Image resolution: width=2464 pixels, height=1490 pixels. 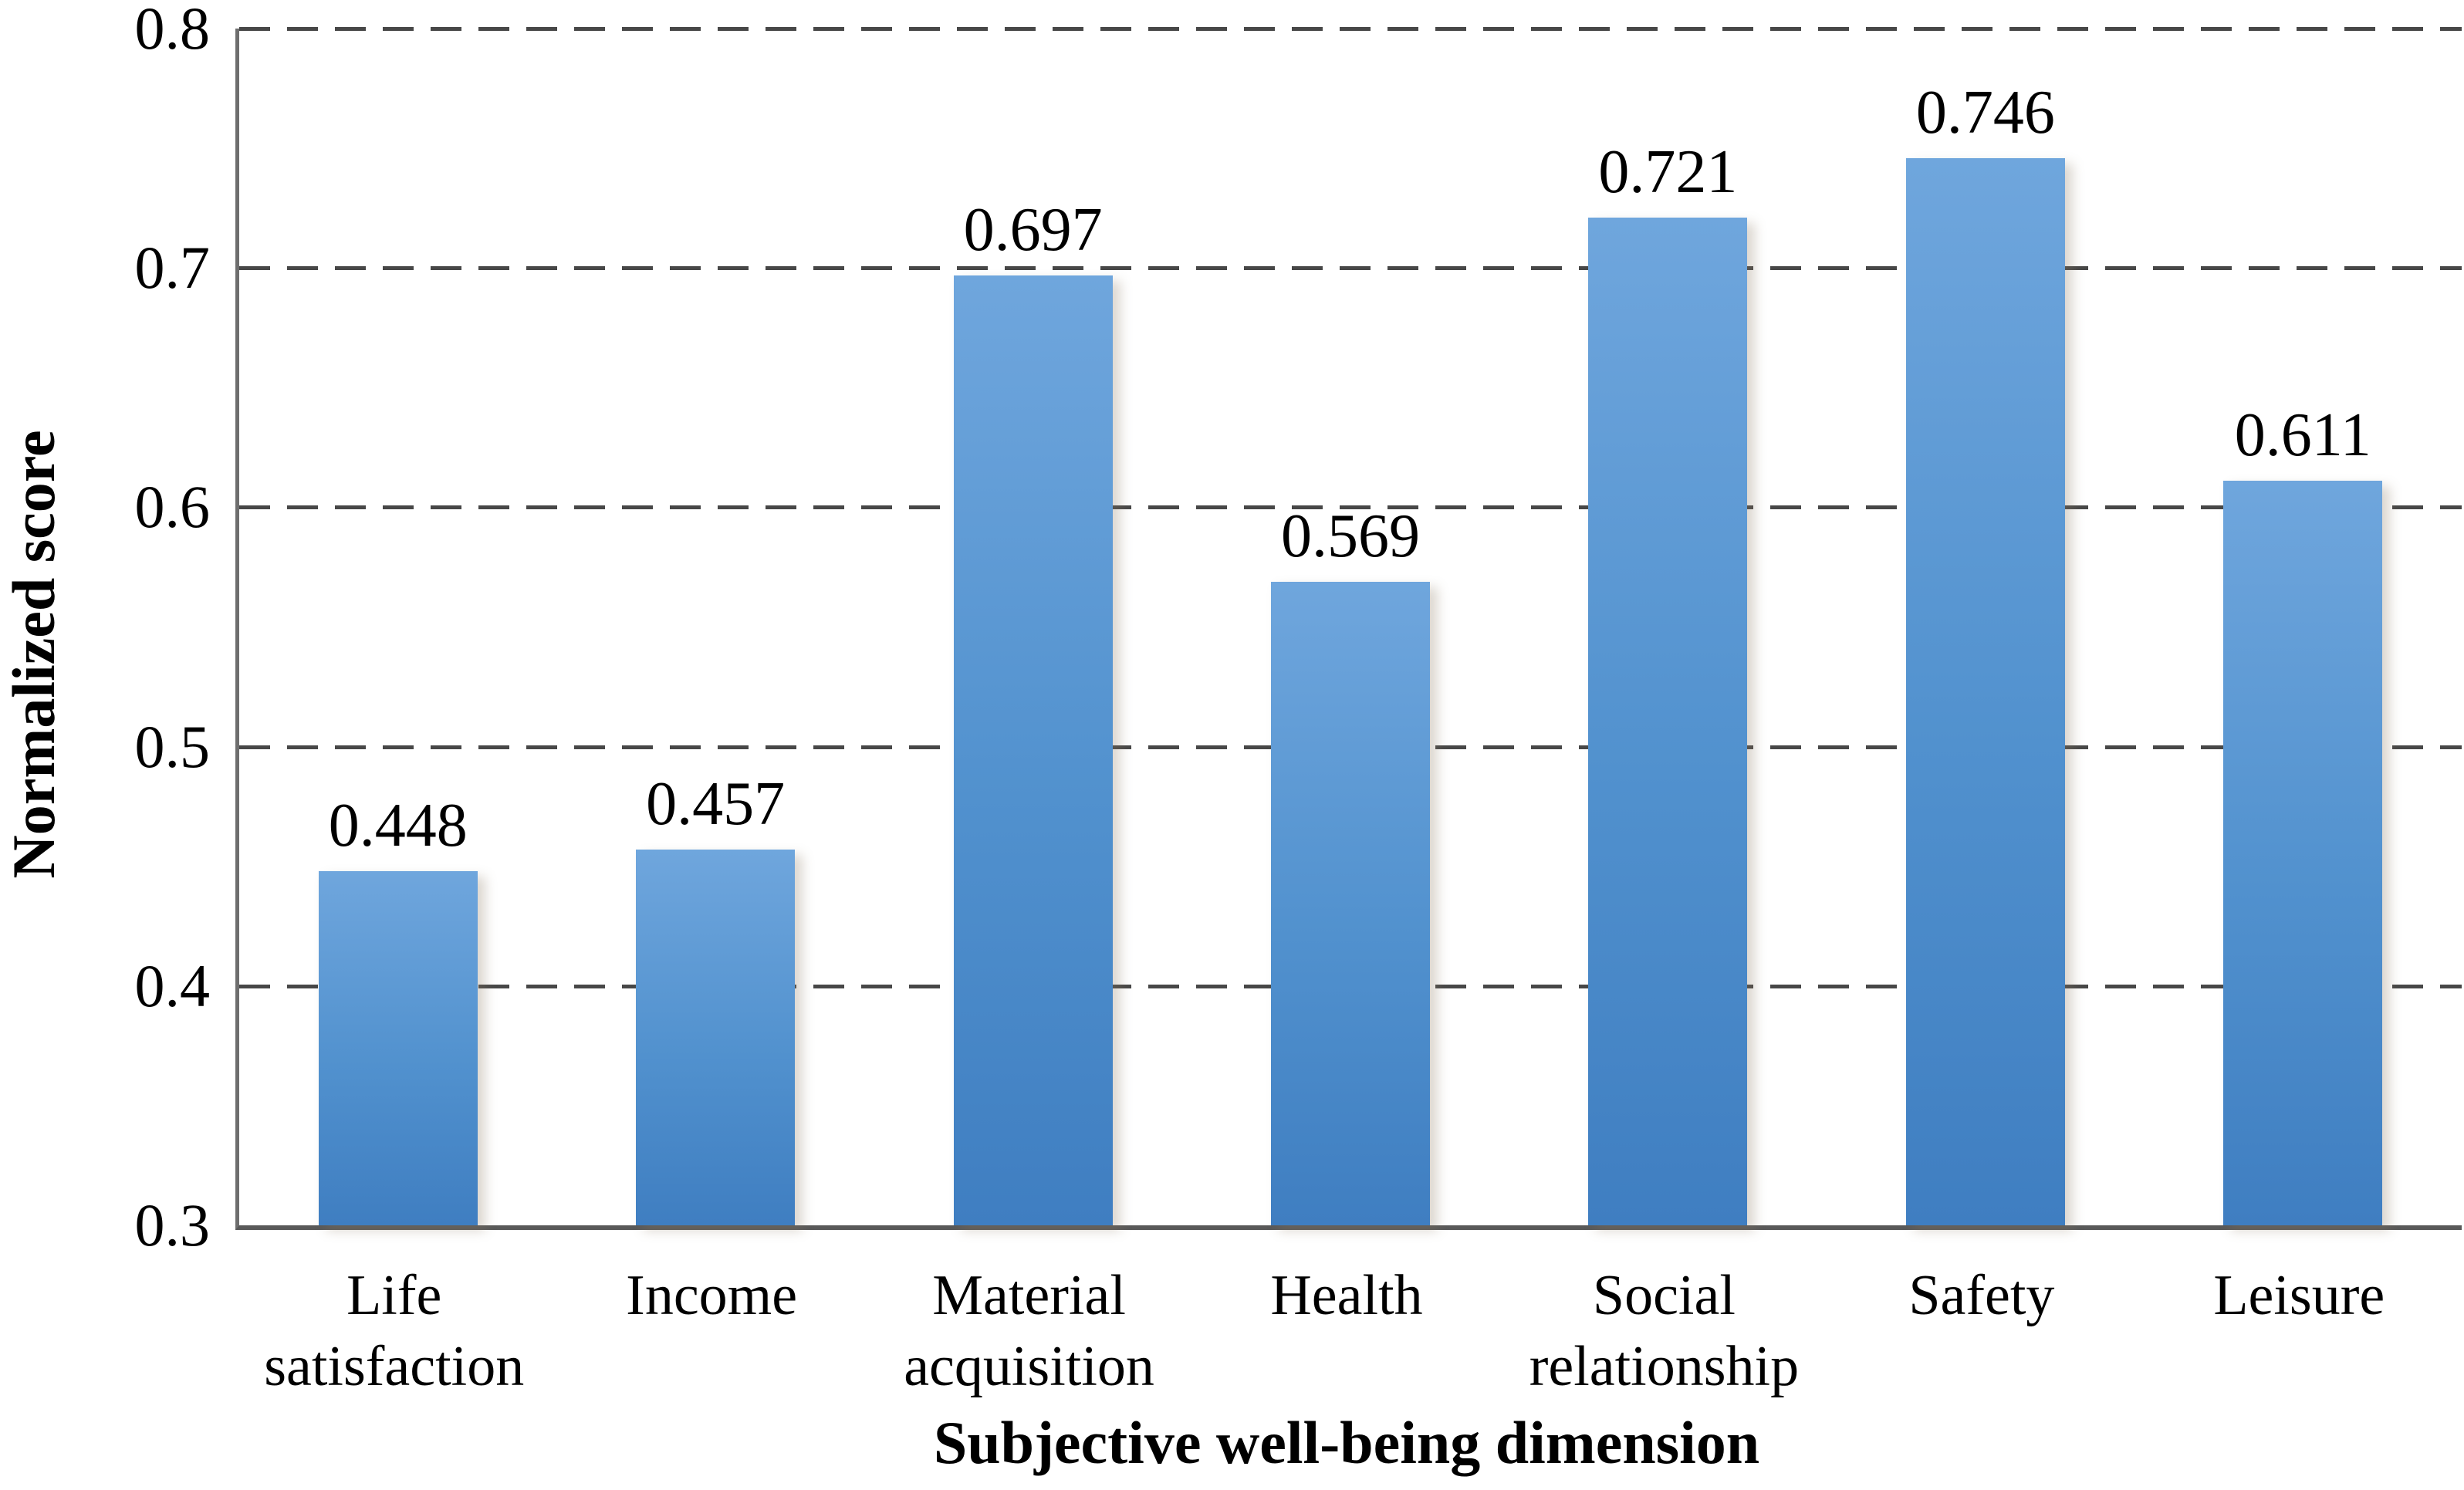 I want to click on y-tick-label: 0.5, so click(x=172, y=746).